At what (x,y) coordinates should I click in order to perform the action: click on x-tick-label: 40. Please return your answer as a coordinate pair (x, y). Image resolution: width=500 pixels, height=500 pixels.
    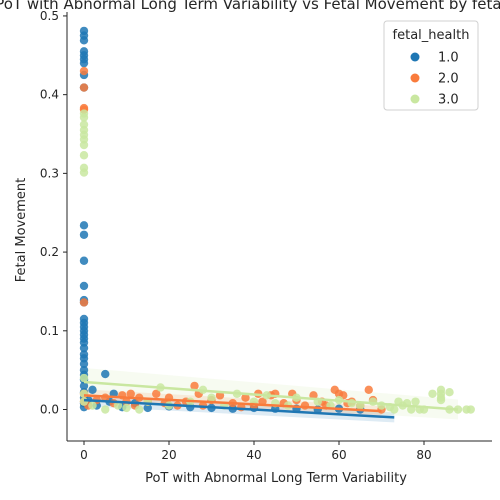
    Looking at the image, I should click on (253, 455).